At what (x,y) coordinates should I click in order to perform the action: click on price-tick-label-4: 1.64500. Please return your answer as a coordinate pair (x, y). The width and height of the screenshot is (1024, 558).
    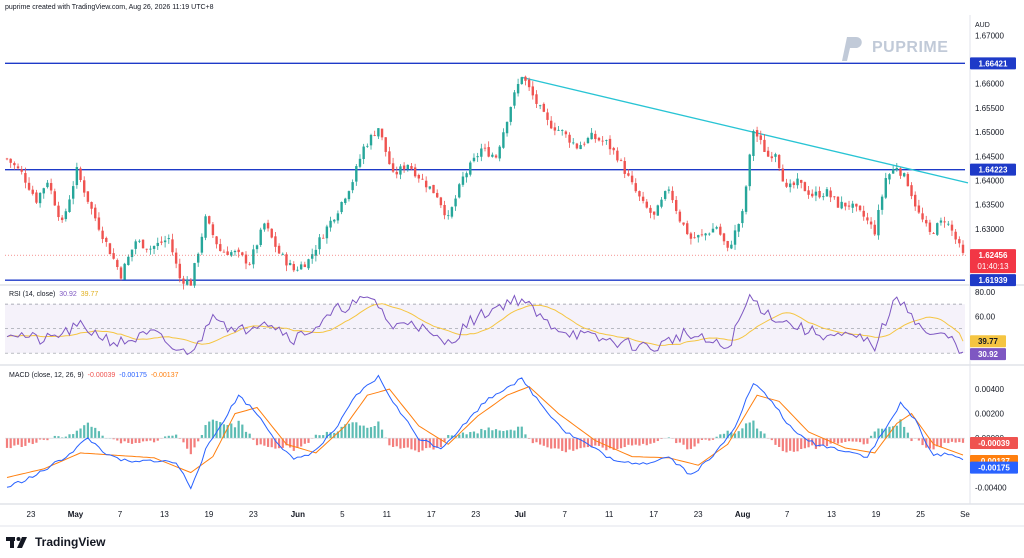
    Looking at the image, I should click on (989, 156).